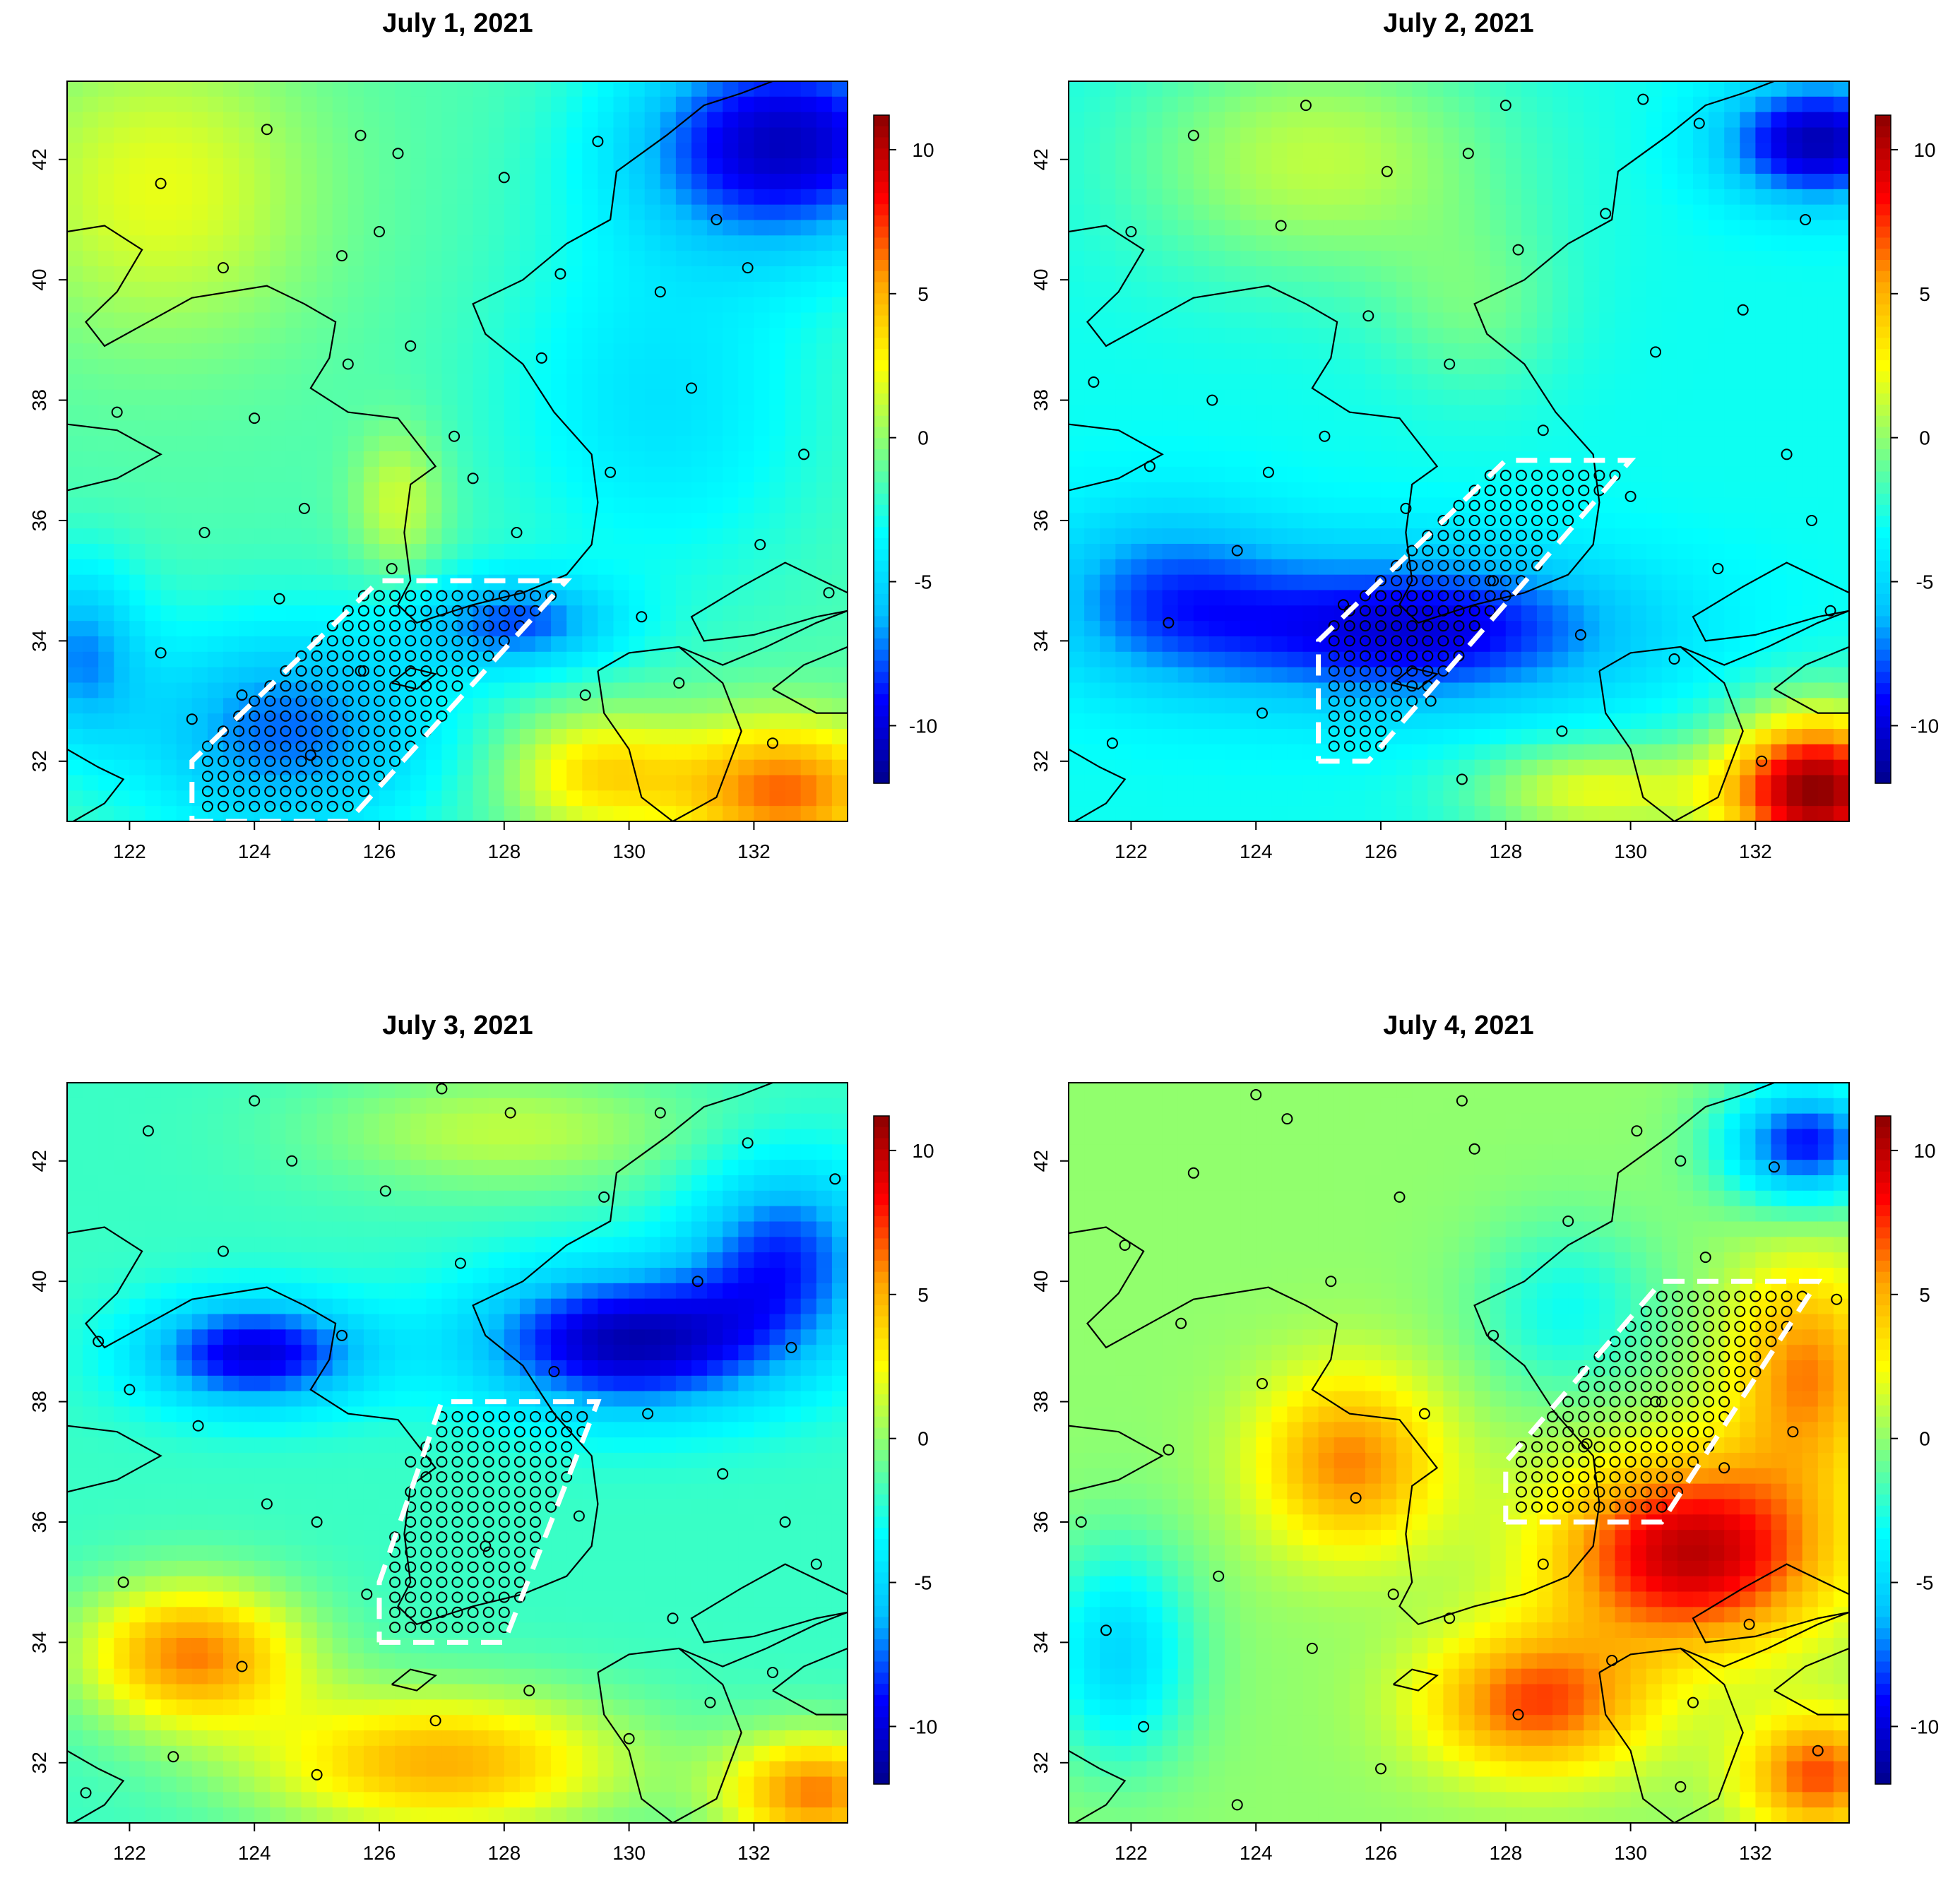  Describe the element at coordinates (363, 761) in the screenshot. I see `grid-station-marker` at that location.